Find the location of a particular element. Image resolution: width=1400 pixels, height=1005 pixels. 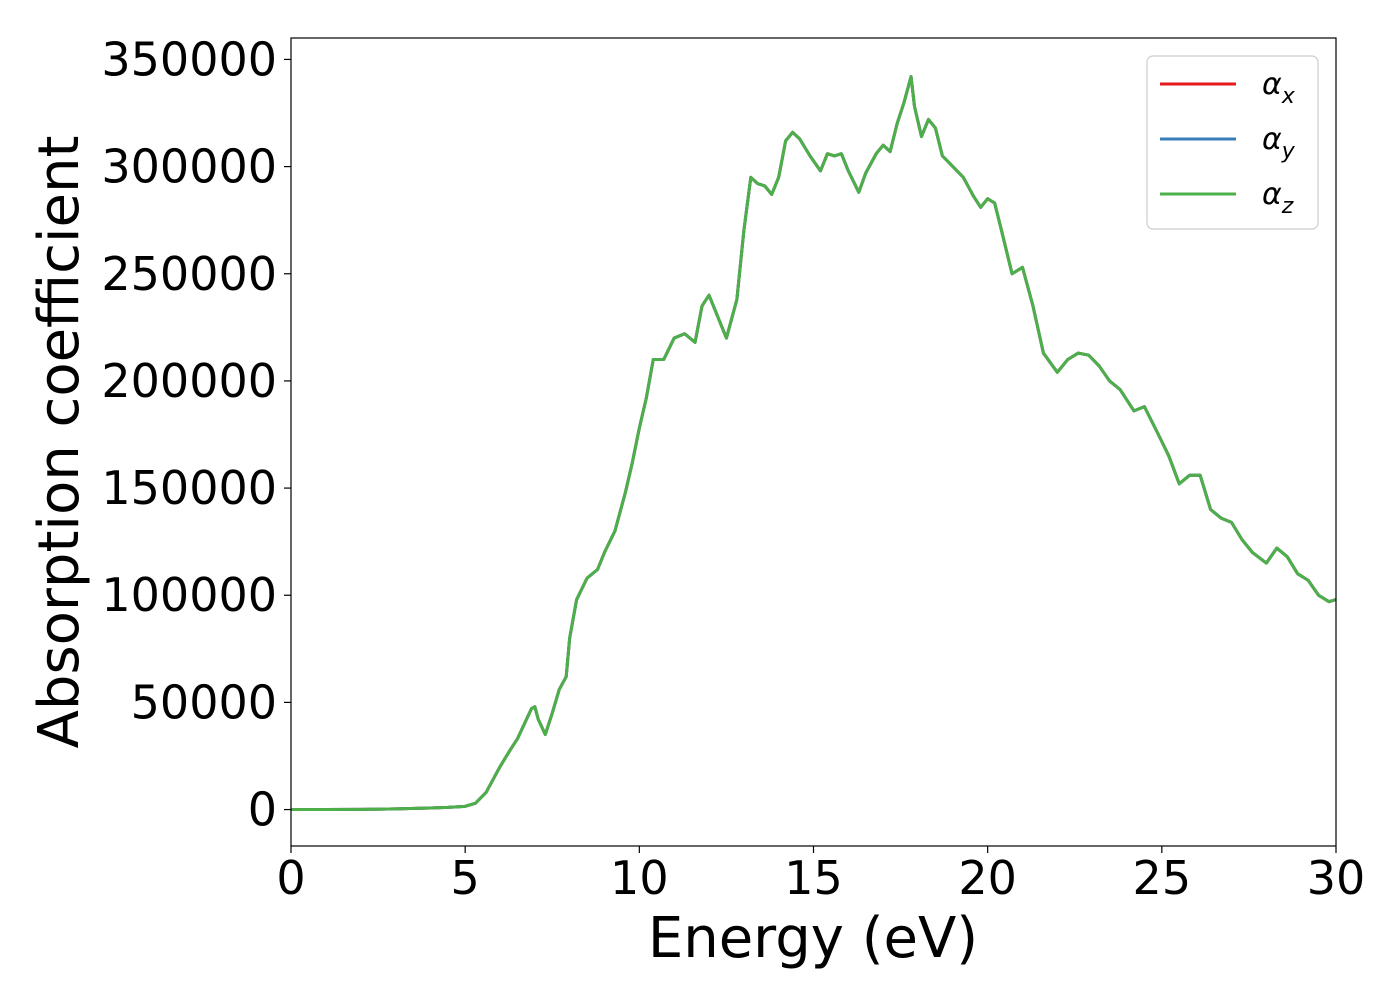

y-tick-label: 50000 is located at coordinates (204, 702).